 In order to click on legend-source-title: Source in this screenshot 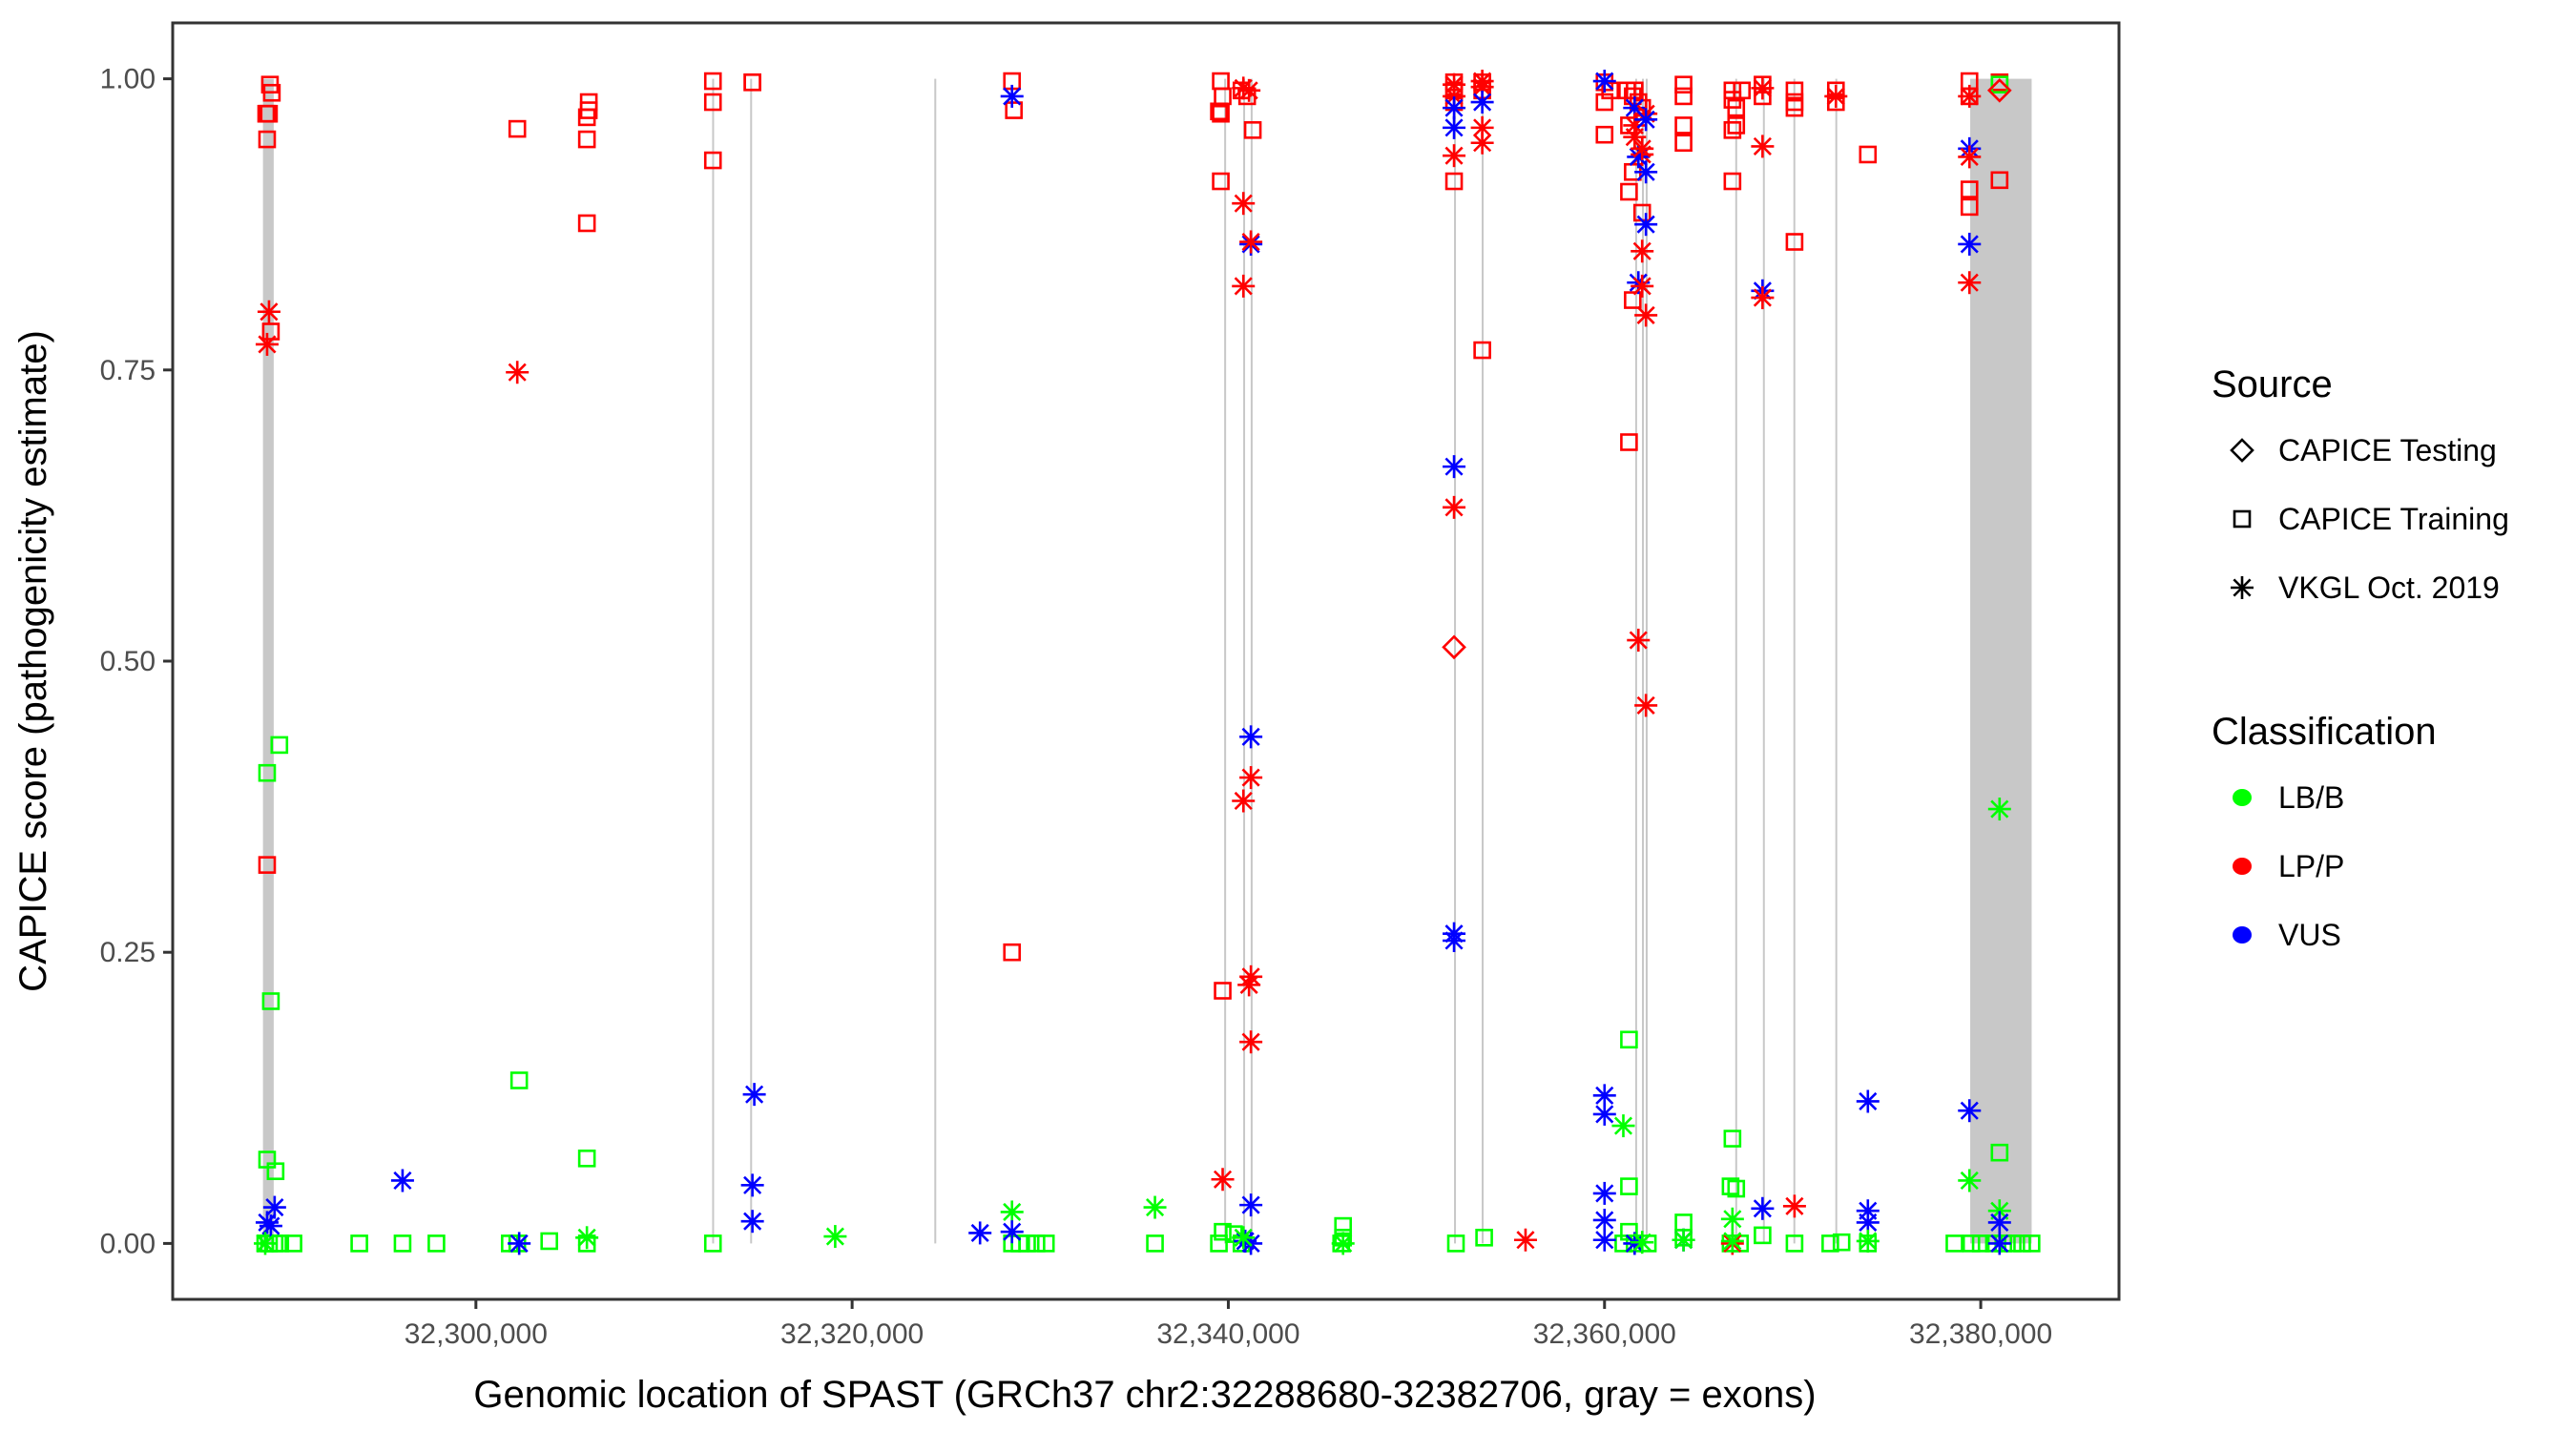, I will do `click(2272, 384)`.